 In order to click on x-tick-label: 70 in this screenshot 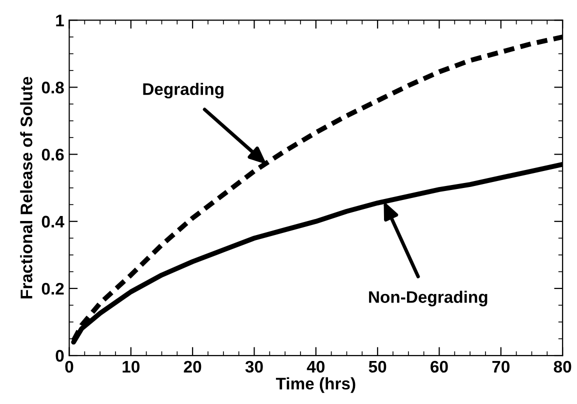, I will do `click(501, 366)`.